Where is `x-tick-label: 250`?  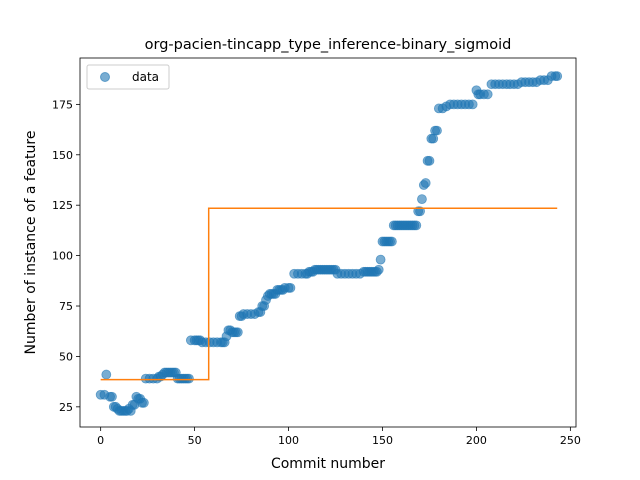 x-tick-label: 250 is located at coordinates (570, 440).